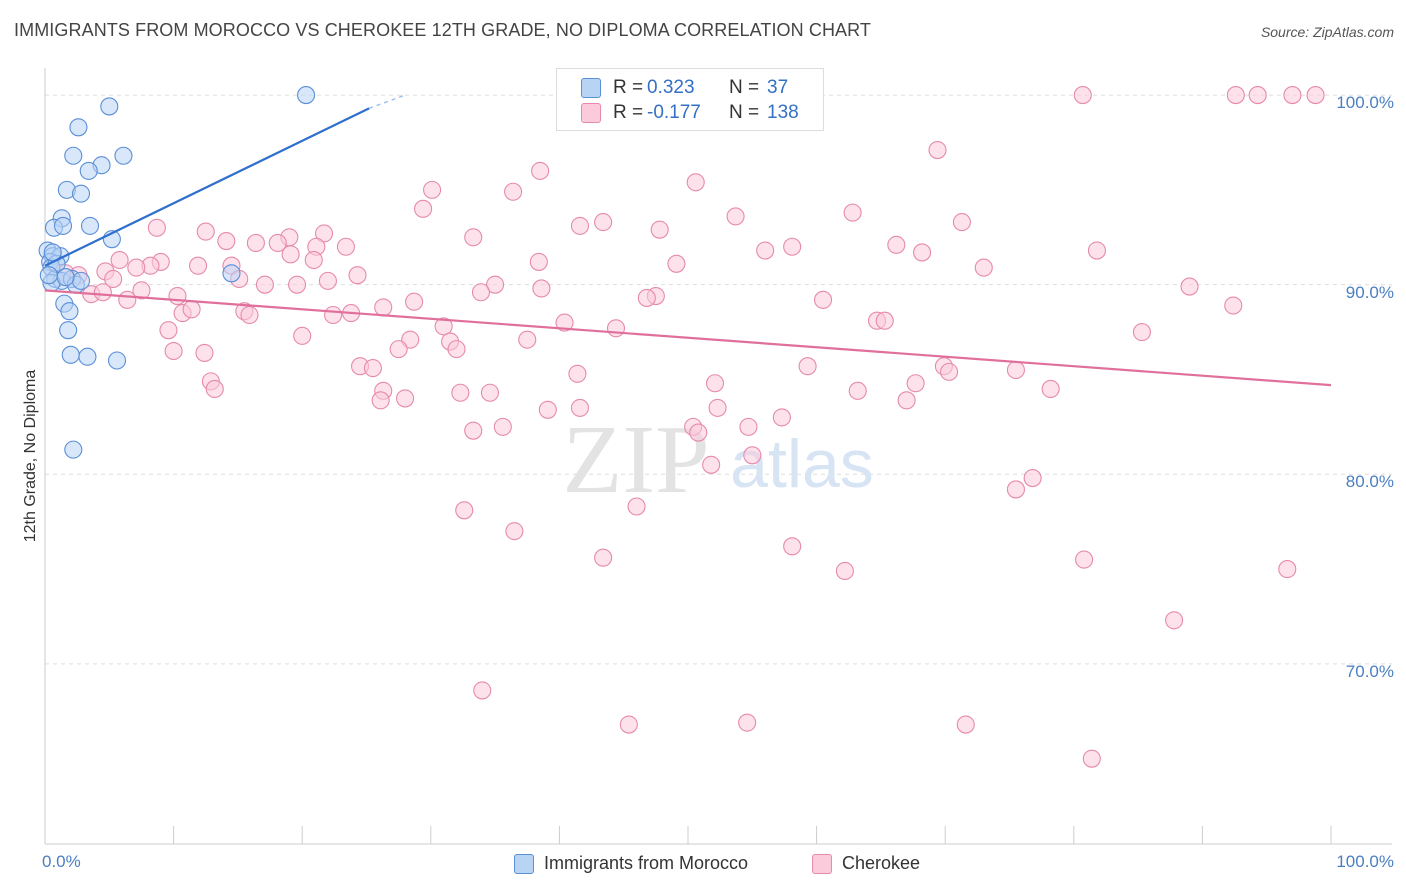  I want to click on series-swatch-cherokee, so click(822, 863).